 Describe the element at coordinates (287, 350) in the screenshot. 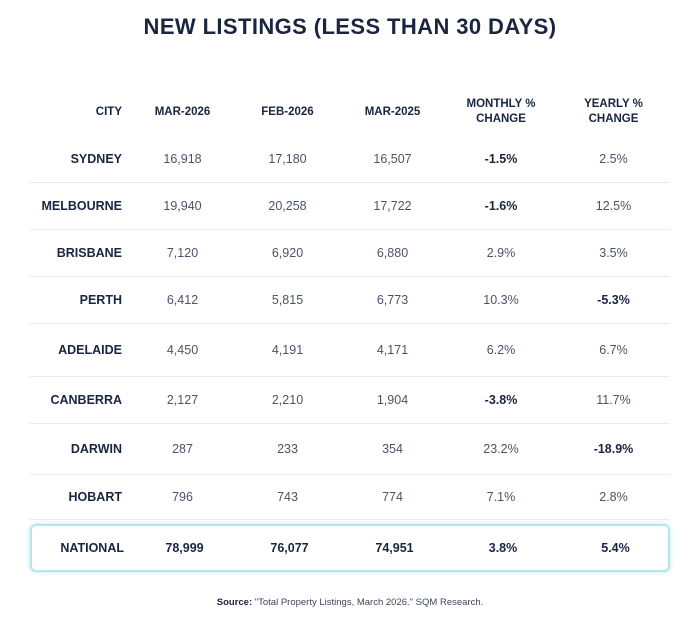

I see `cell-feb-2026: 4,191` at that location.